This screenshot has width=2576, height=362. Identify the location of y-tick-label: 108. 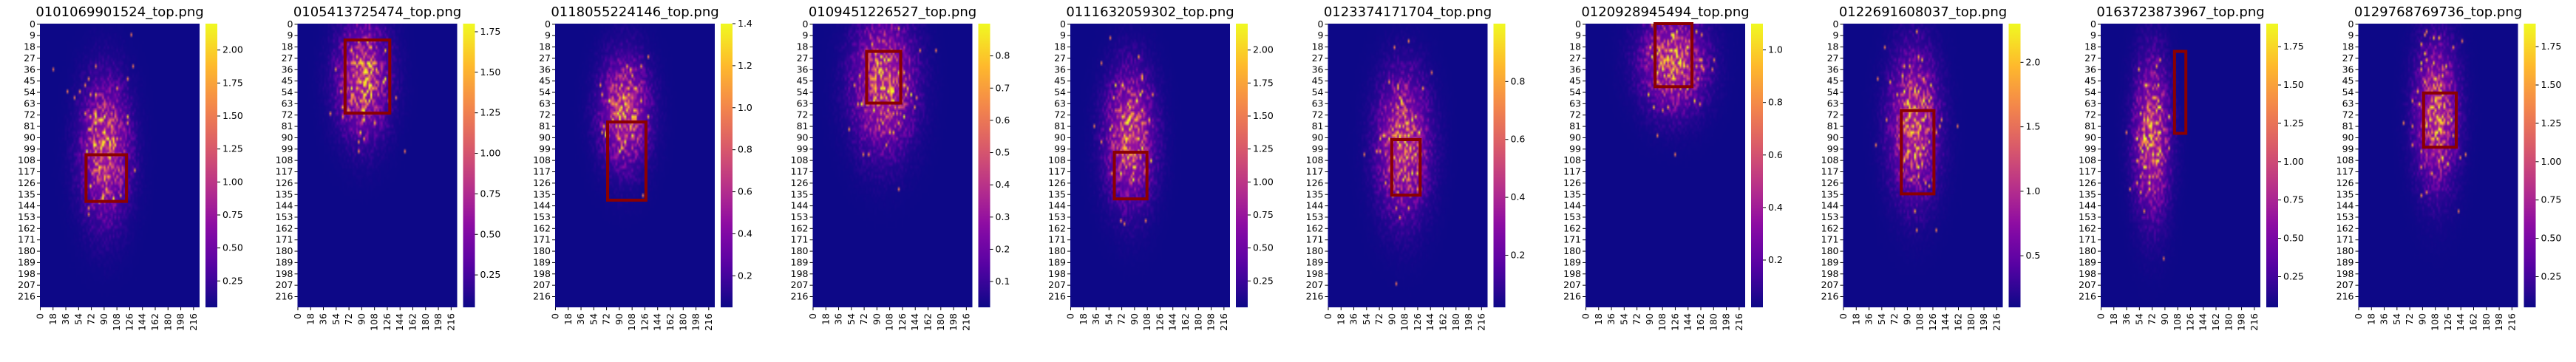
(542, 159).